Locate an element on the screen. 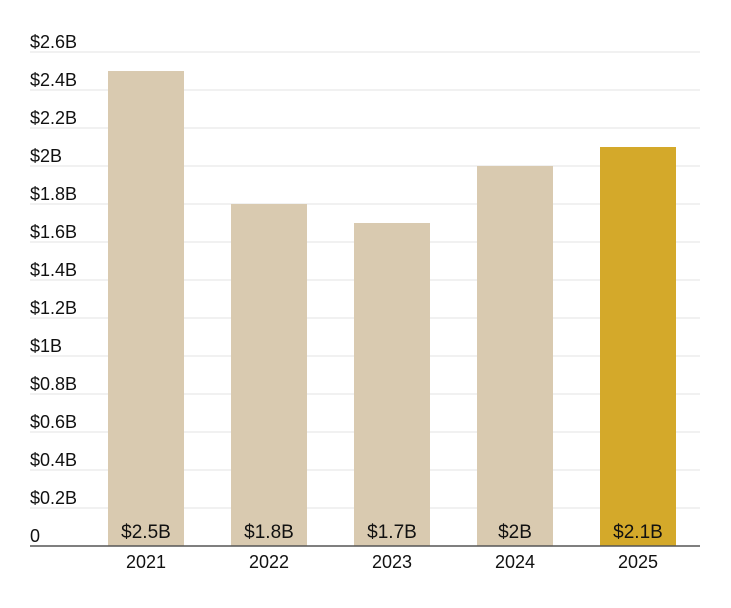 The height and width of the screenshot is (608, 731). y-tick-label: $0.8B is located at coordinates (53, 384).